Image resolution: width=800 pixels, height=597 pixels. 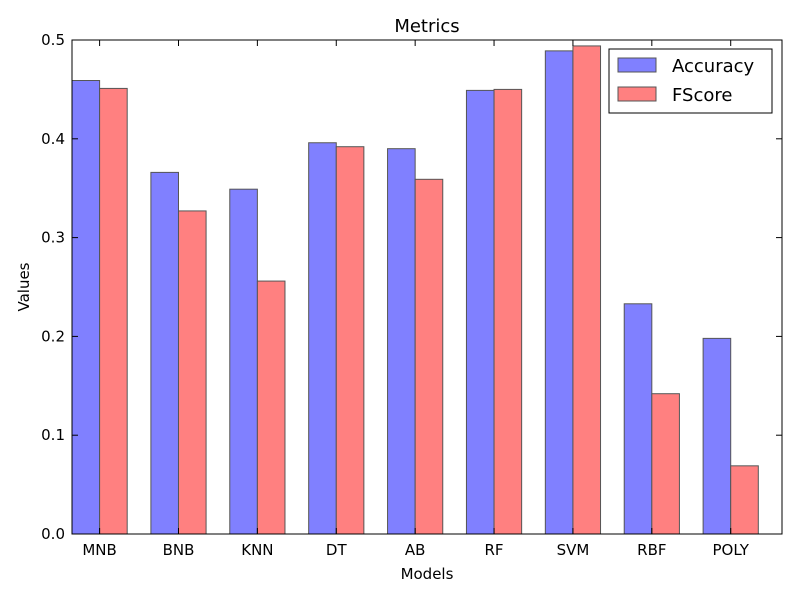 I want to click on bar-fscore-dt, so click(x=350, y=340).